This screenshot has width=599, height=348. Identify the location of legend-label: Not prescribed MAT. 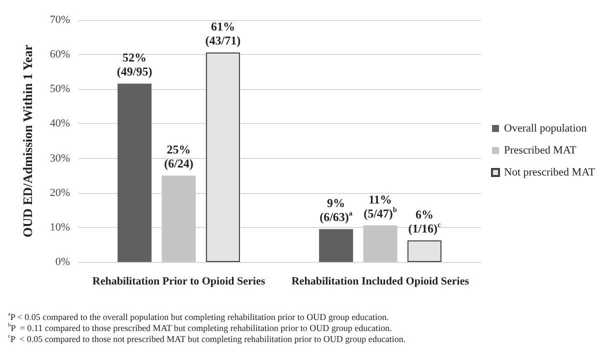
(550, 172).